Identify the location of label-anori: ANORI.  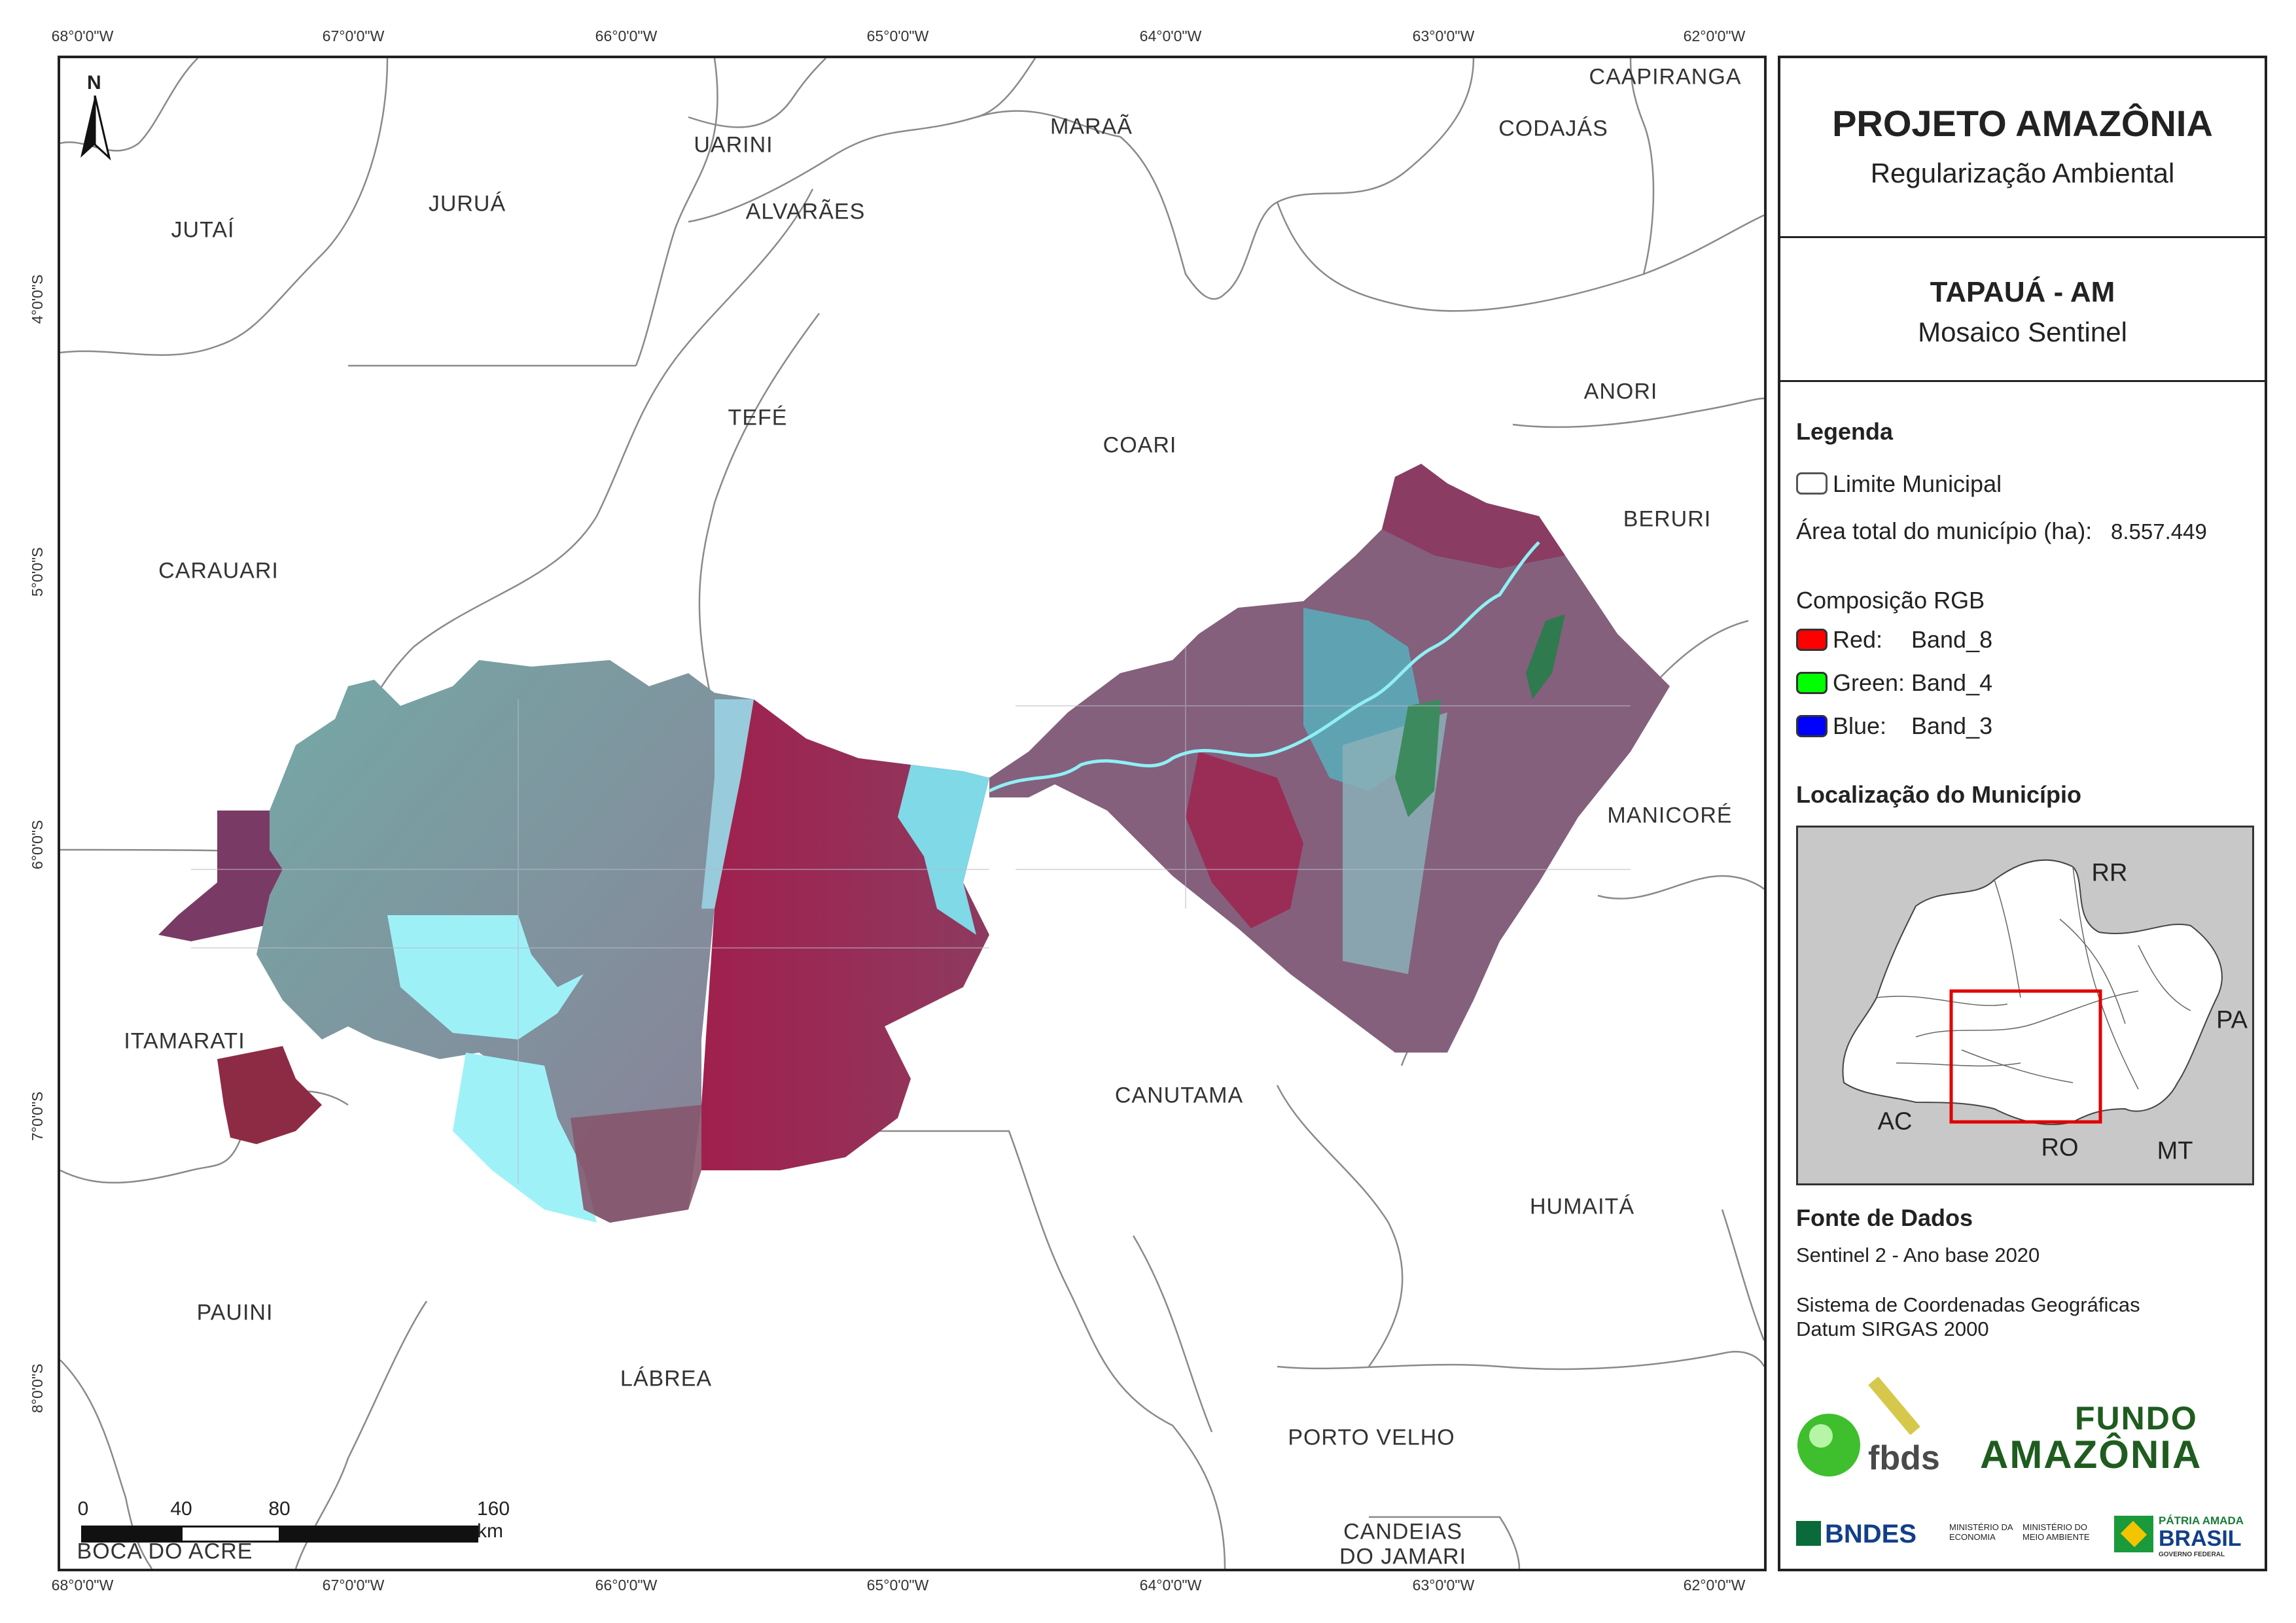
(1620, 392).